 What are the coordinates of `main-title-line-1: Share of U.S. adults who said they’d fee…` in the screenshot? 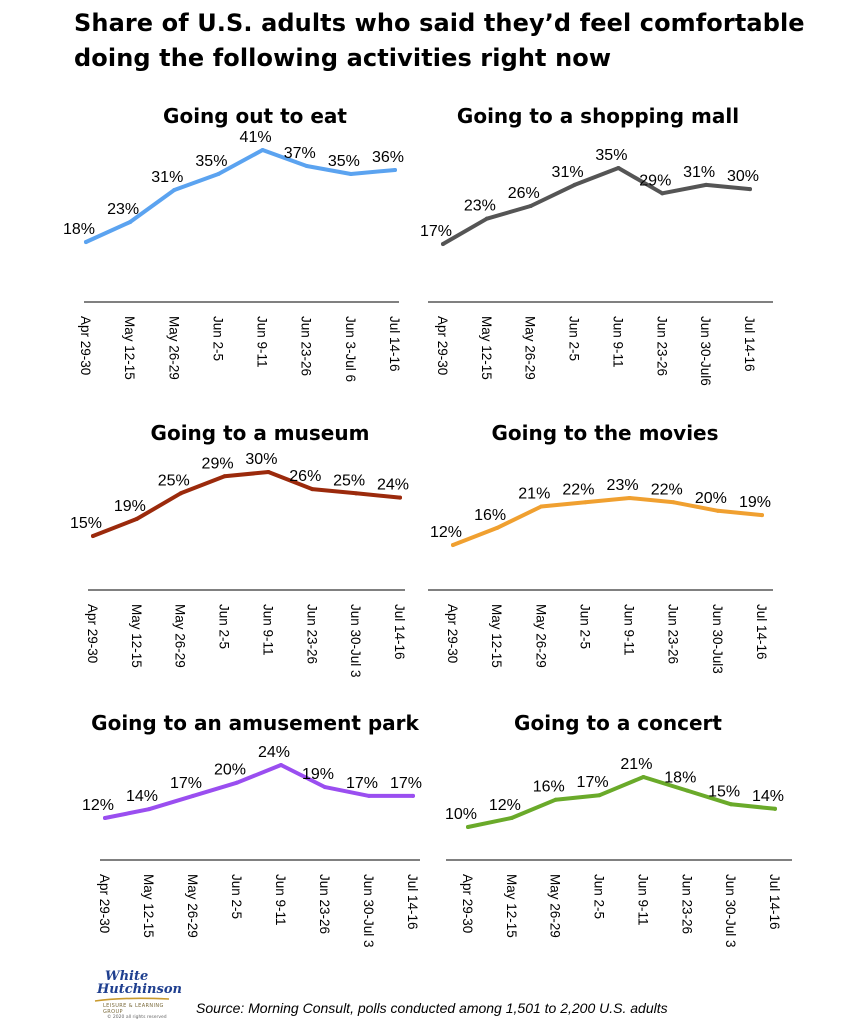 It's located at (439, 23).